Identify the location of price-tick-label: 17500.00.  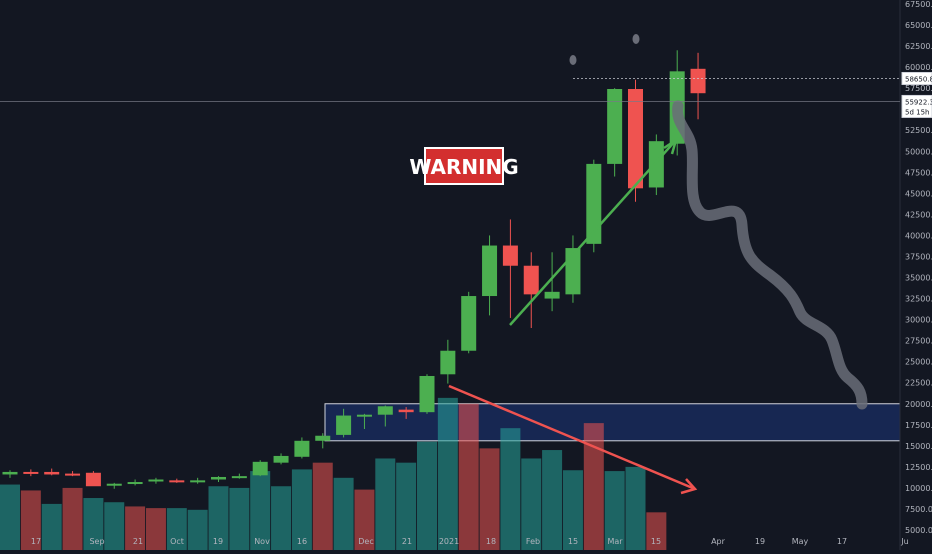
(918, 425).